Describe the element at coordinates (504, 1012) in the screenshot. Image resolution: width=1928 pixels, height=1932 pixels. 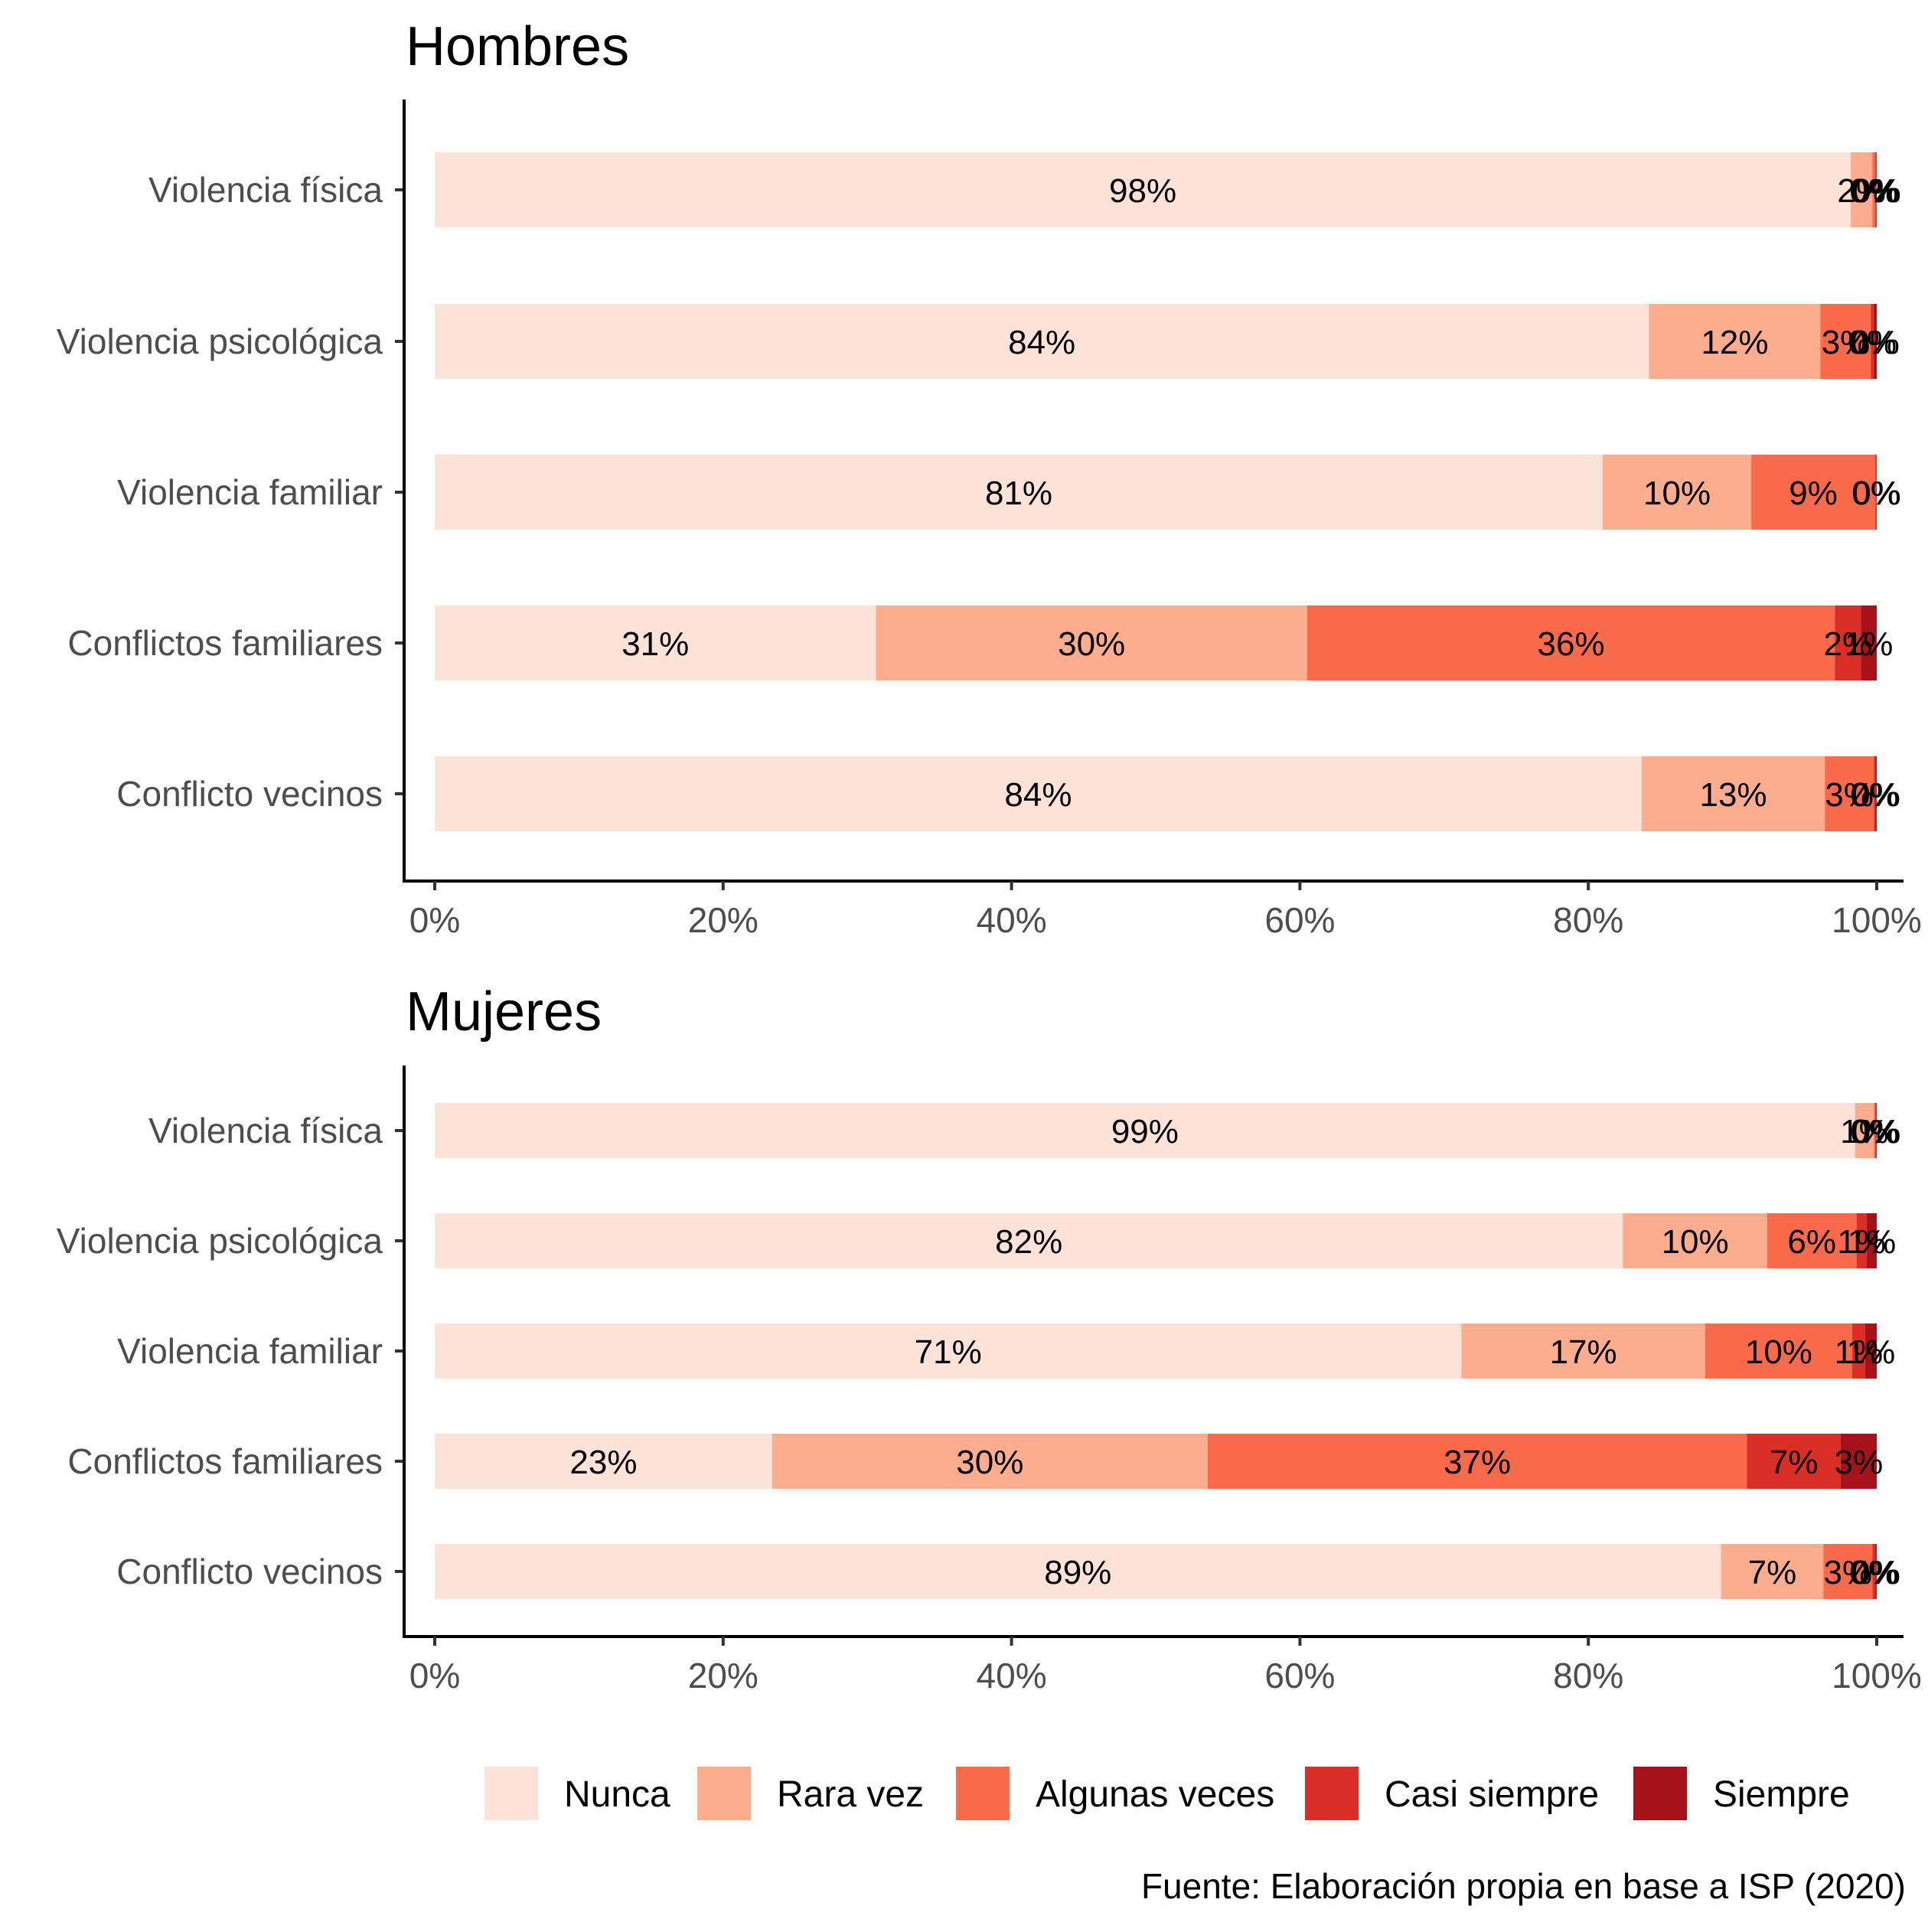
I see `panel-title-mujeres: Mujeres` at that location.